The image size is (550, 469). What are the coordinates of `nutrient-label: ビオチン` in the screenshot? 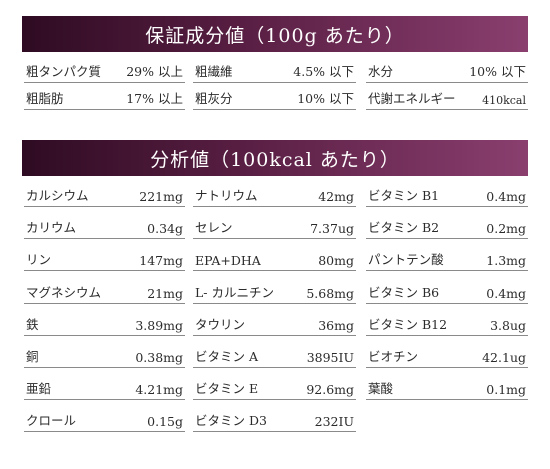 It's located at (393, 356).